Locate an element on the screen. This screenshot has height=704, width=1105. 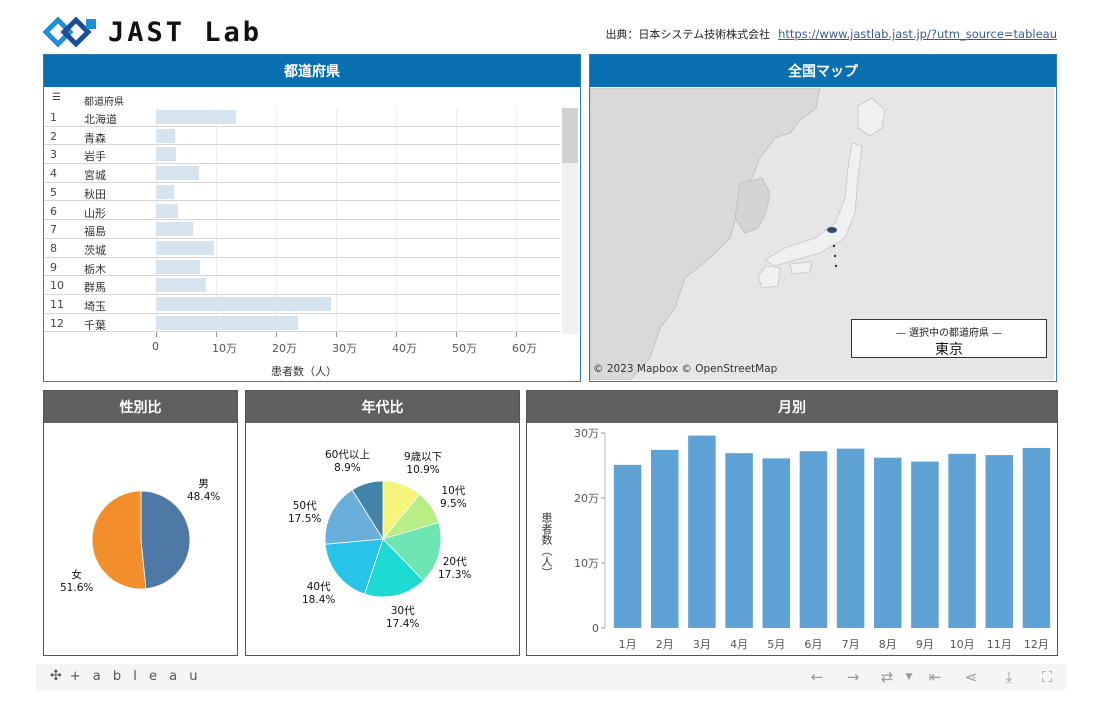
table-row: 9 栃木 is located at coordinates (302, 267).